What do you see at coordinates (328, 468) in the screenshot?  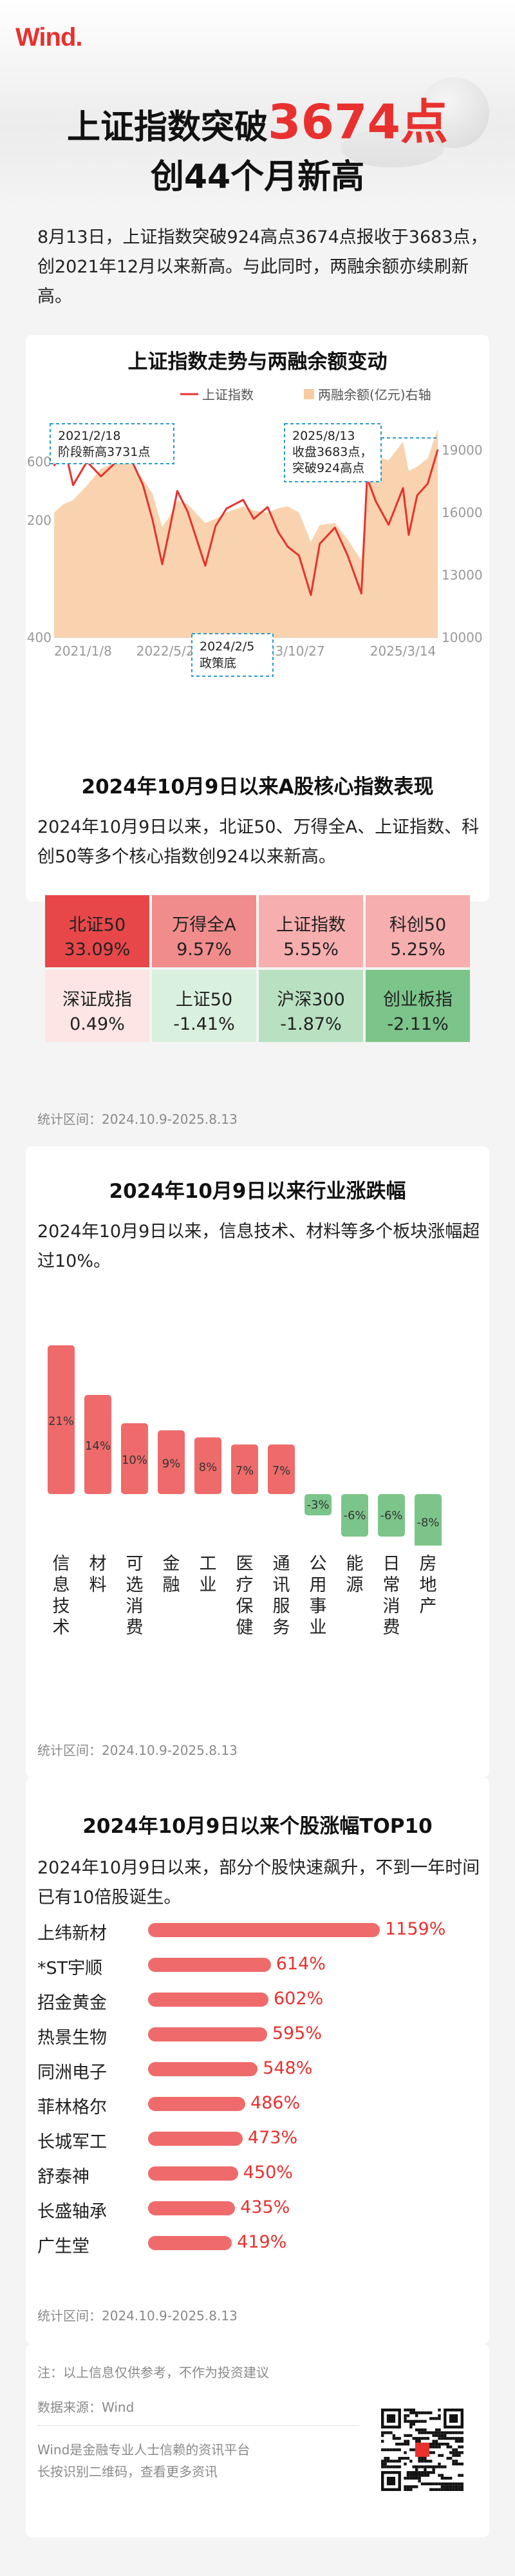 I see `annotation-text: 突破924高点` at bounding box center [328, 468].